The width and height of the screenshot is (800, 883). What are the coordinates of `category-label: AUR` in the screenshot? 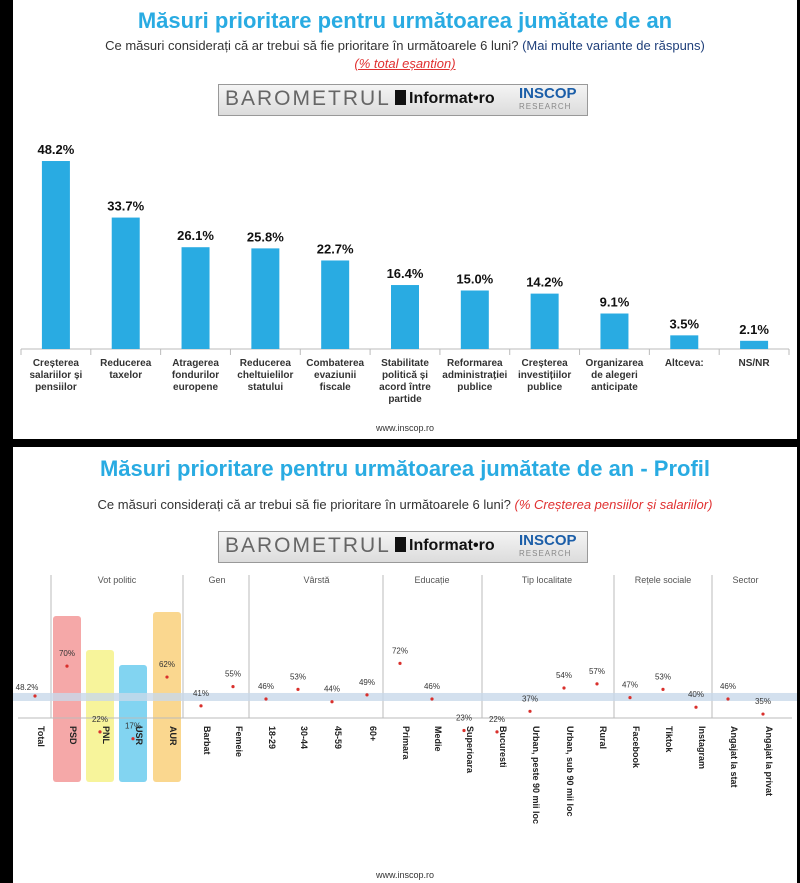 It's located at (173, 736).